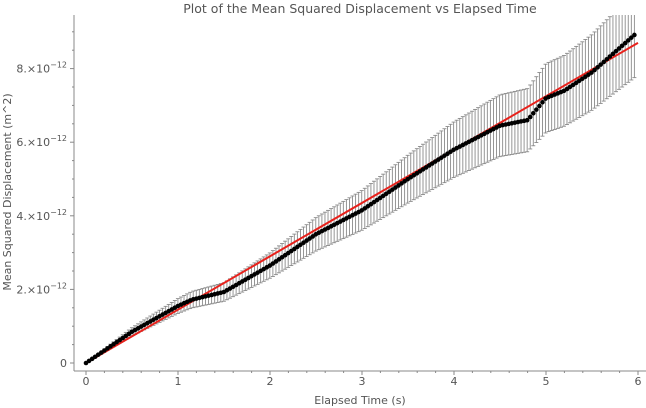 This screenshot has height=408, width=646. Describe the element at coordinates (7, 191) in the screenshot. I see `y-axis-label: Mean Squared Displacement (m^2)` at that location.